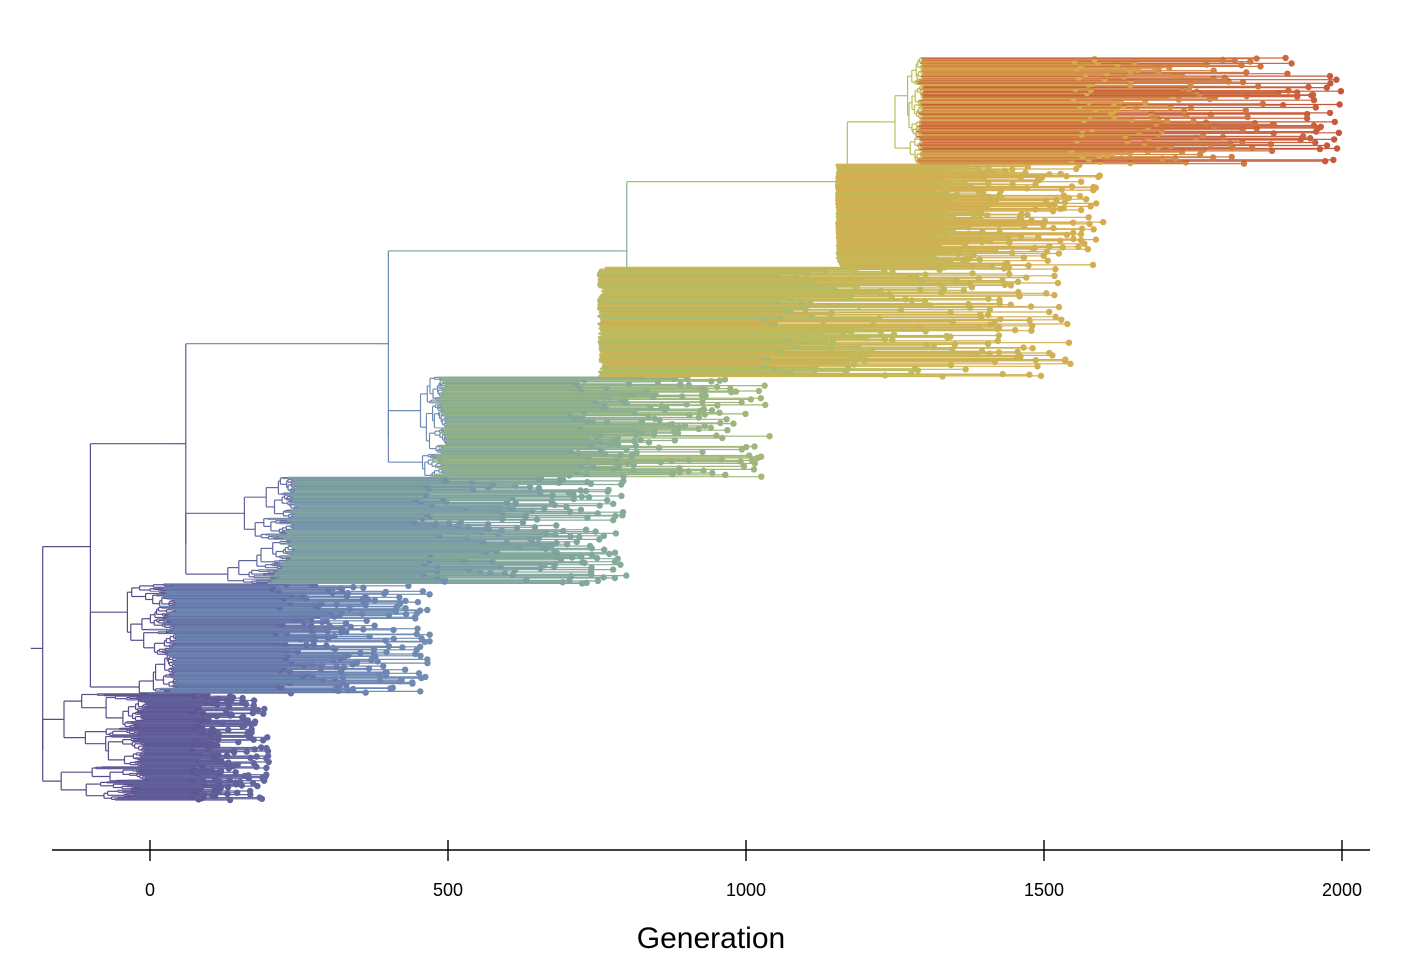 The image size is (1422, 975). What do you see at coordinates (711, 938) in the screenshot?
I see `x-axis-title: Generation` at bounding box center [711, 938].